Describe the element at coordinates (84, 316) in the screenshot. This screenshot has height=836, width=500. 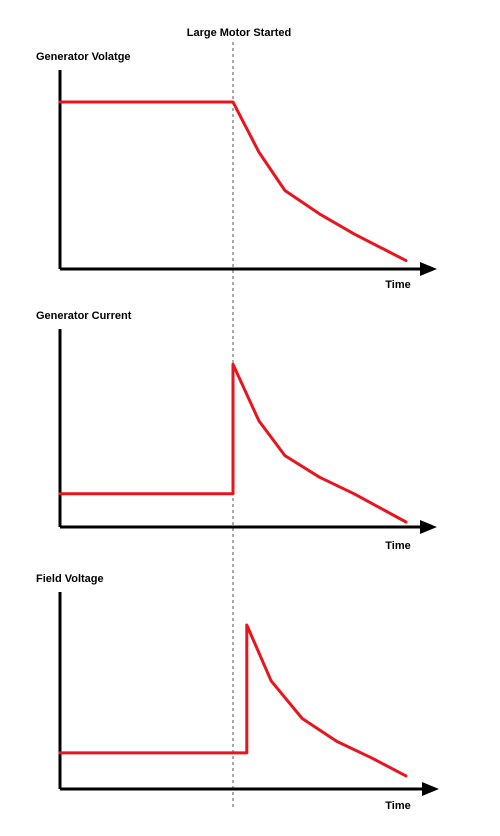
I see `panel-title: Generator Current` at that location.